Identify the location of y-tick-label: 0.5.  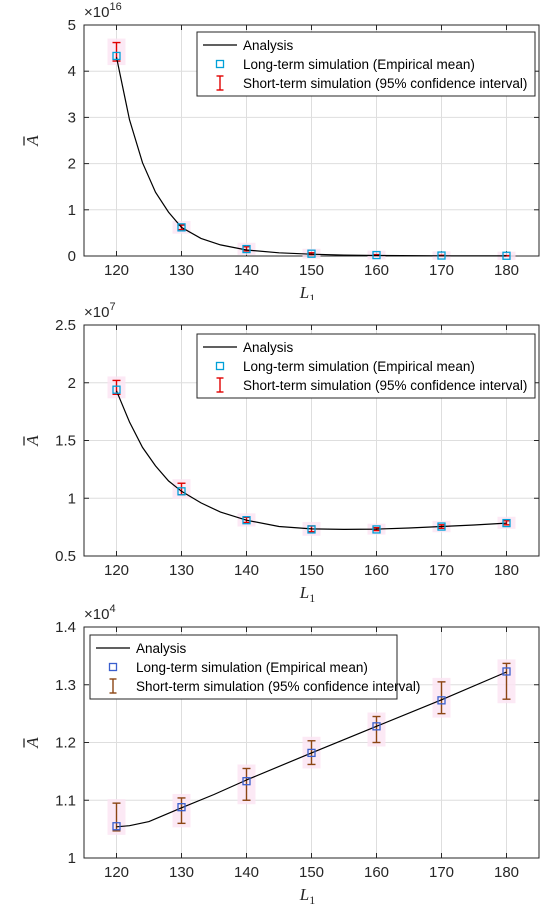
(65, 556).